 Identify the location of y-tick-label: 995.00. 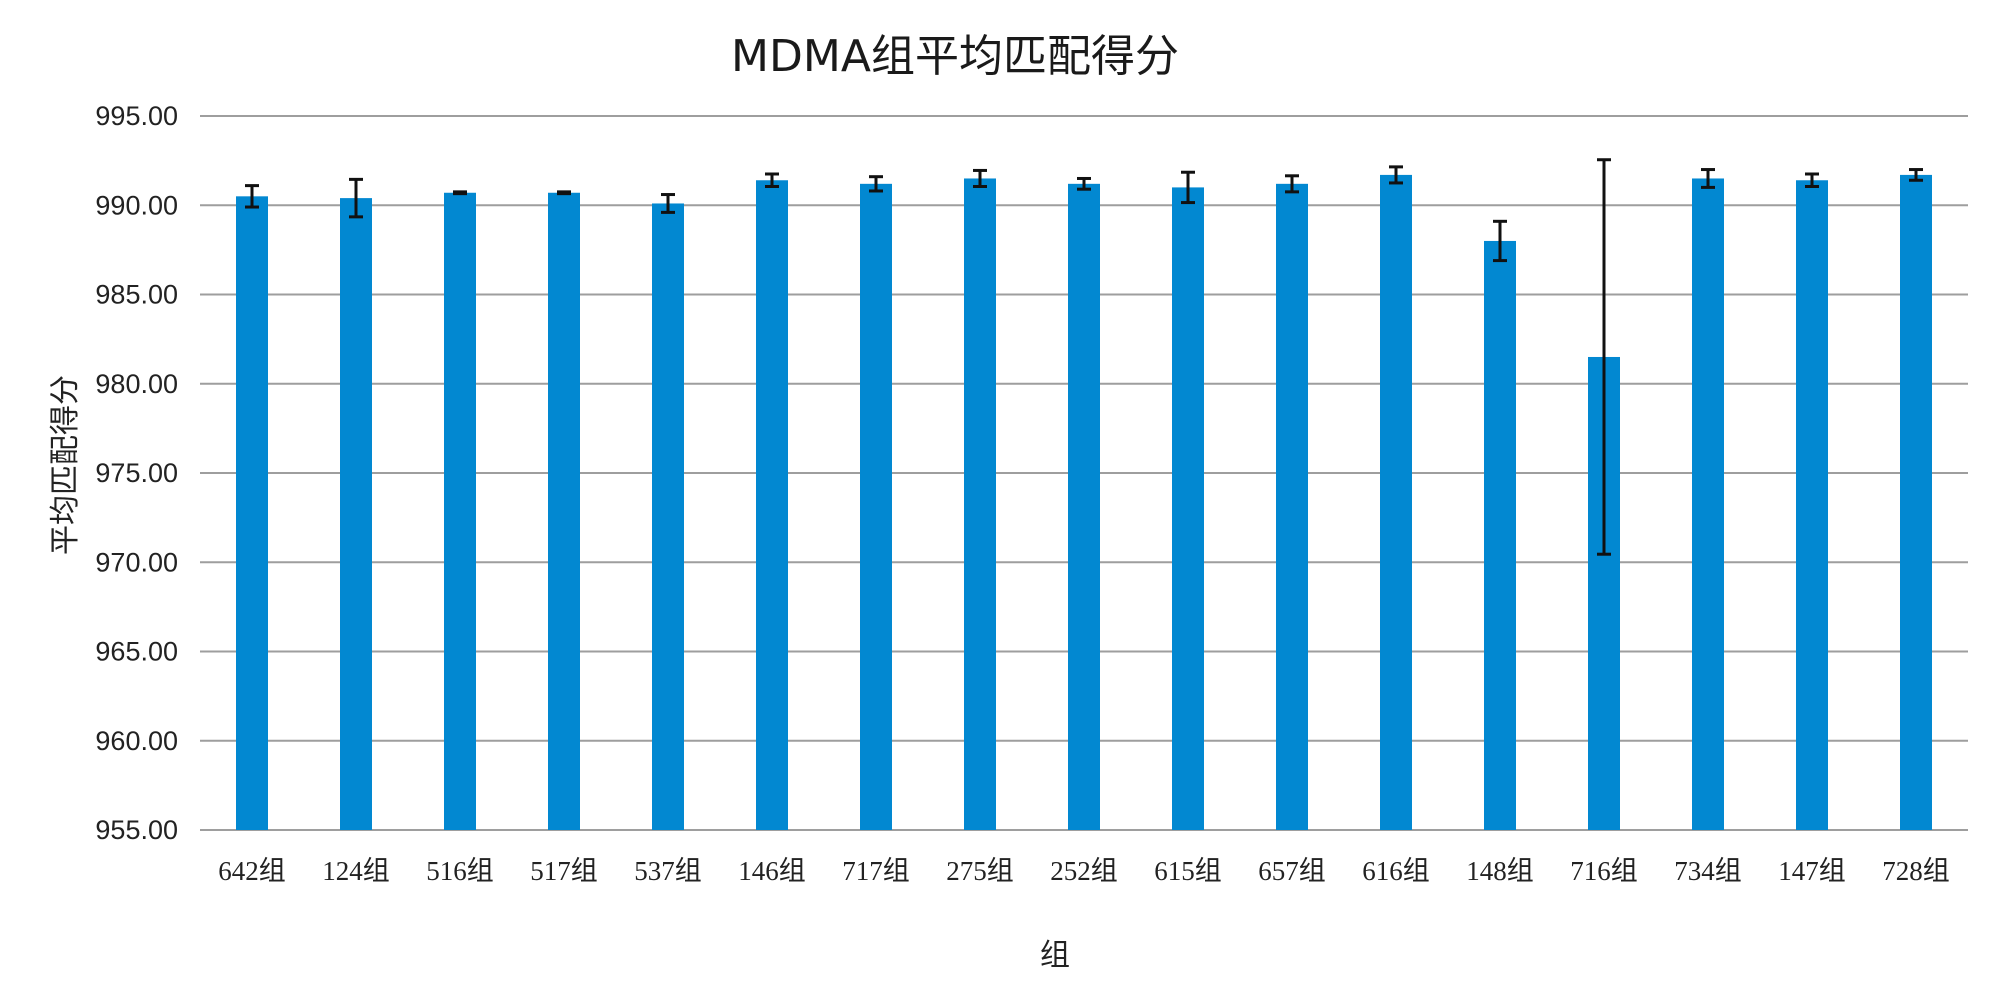
(136, 116).